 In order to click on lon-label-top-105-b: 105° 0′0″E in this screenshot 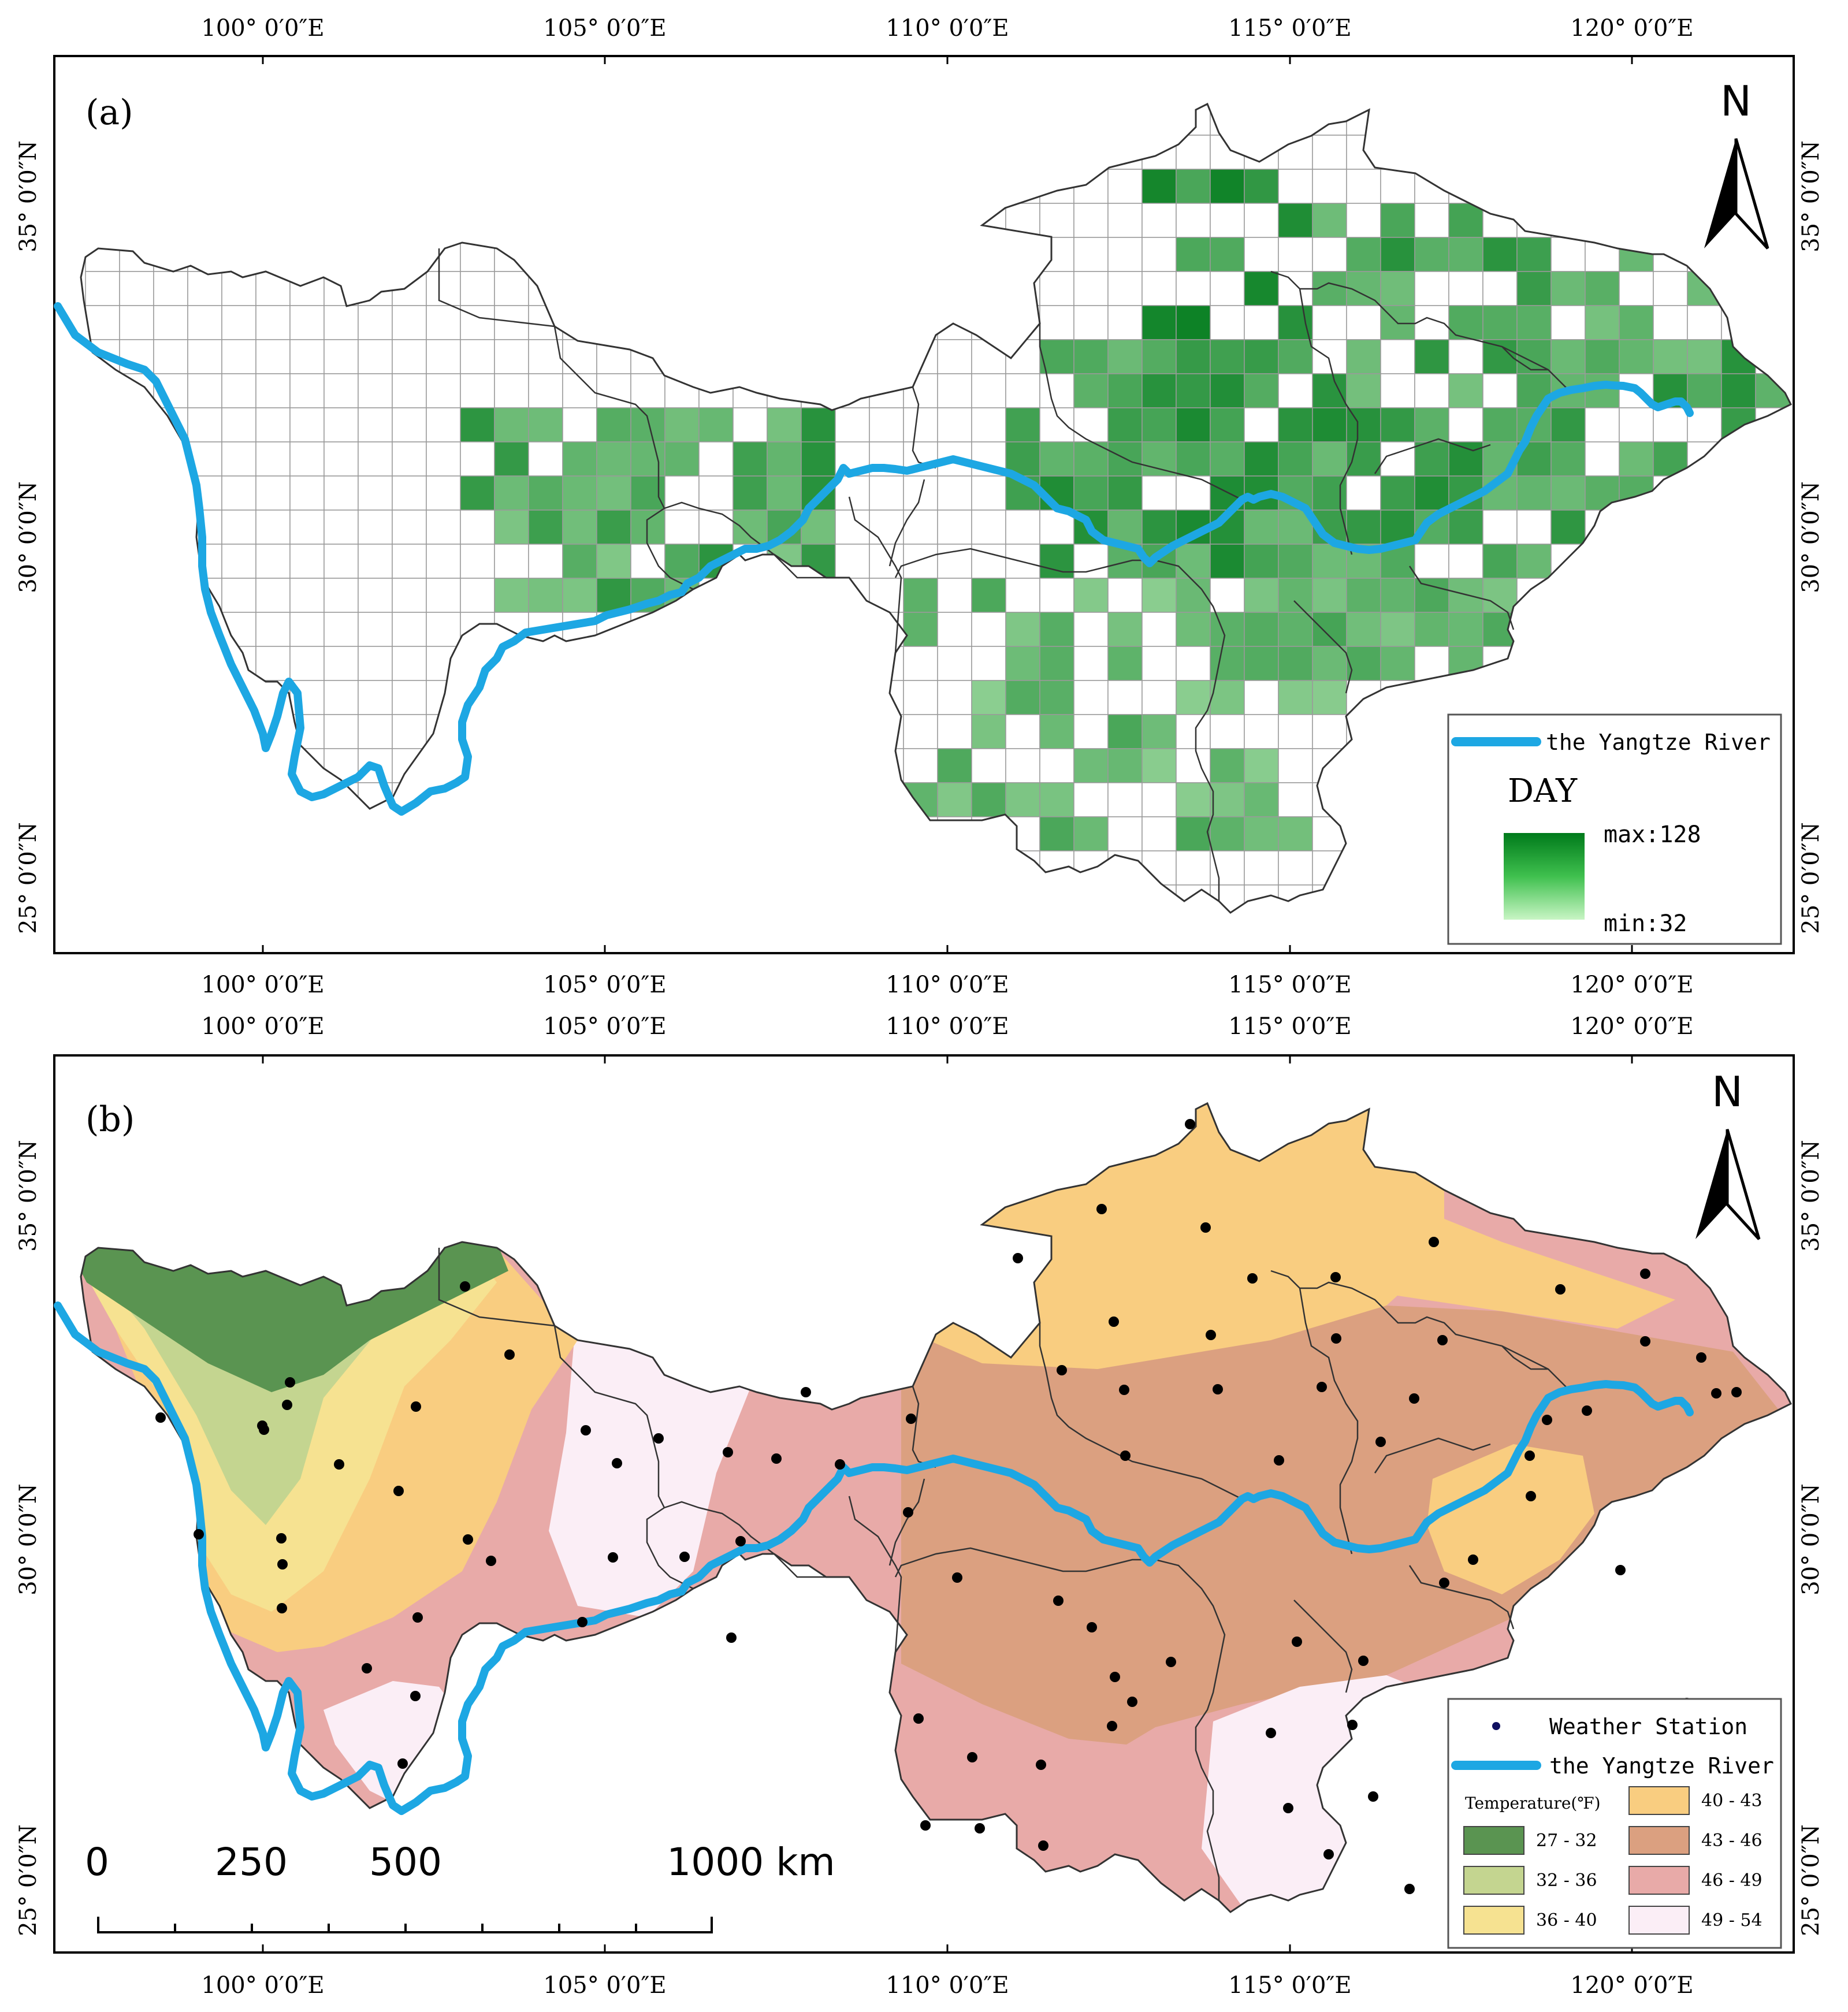, I will do `click(604, 1026)`.